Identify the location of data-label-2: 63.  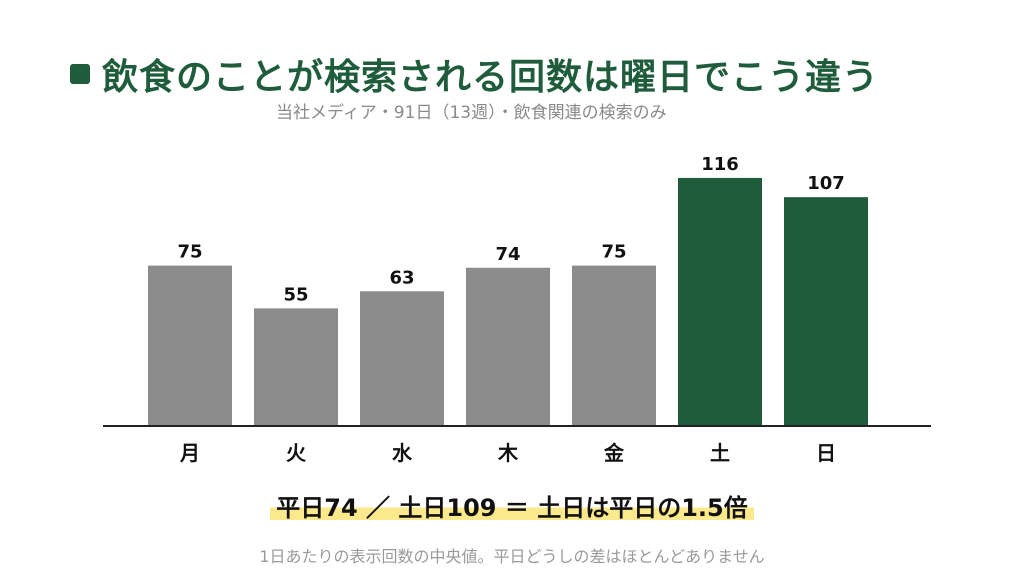
(401, 277).